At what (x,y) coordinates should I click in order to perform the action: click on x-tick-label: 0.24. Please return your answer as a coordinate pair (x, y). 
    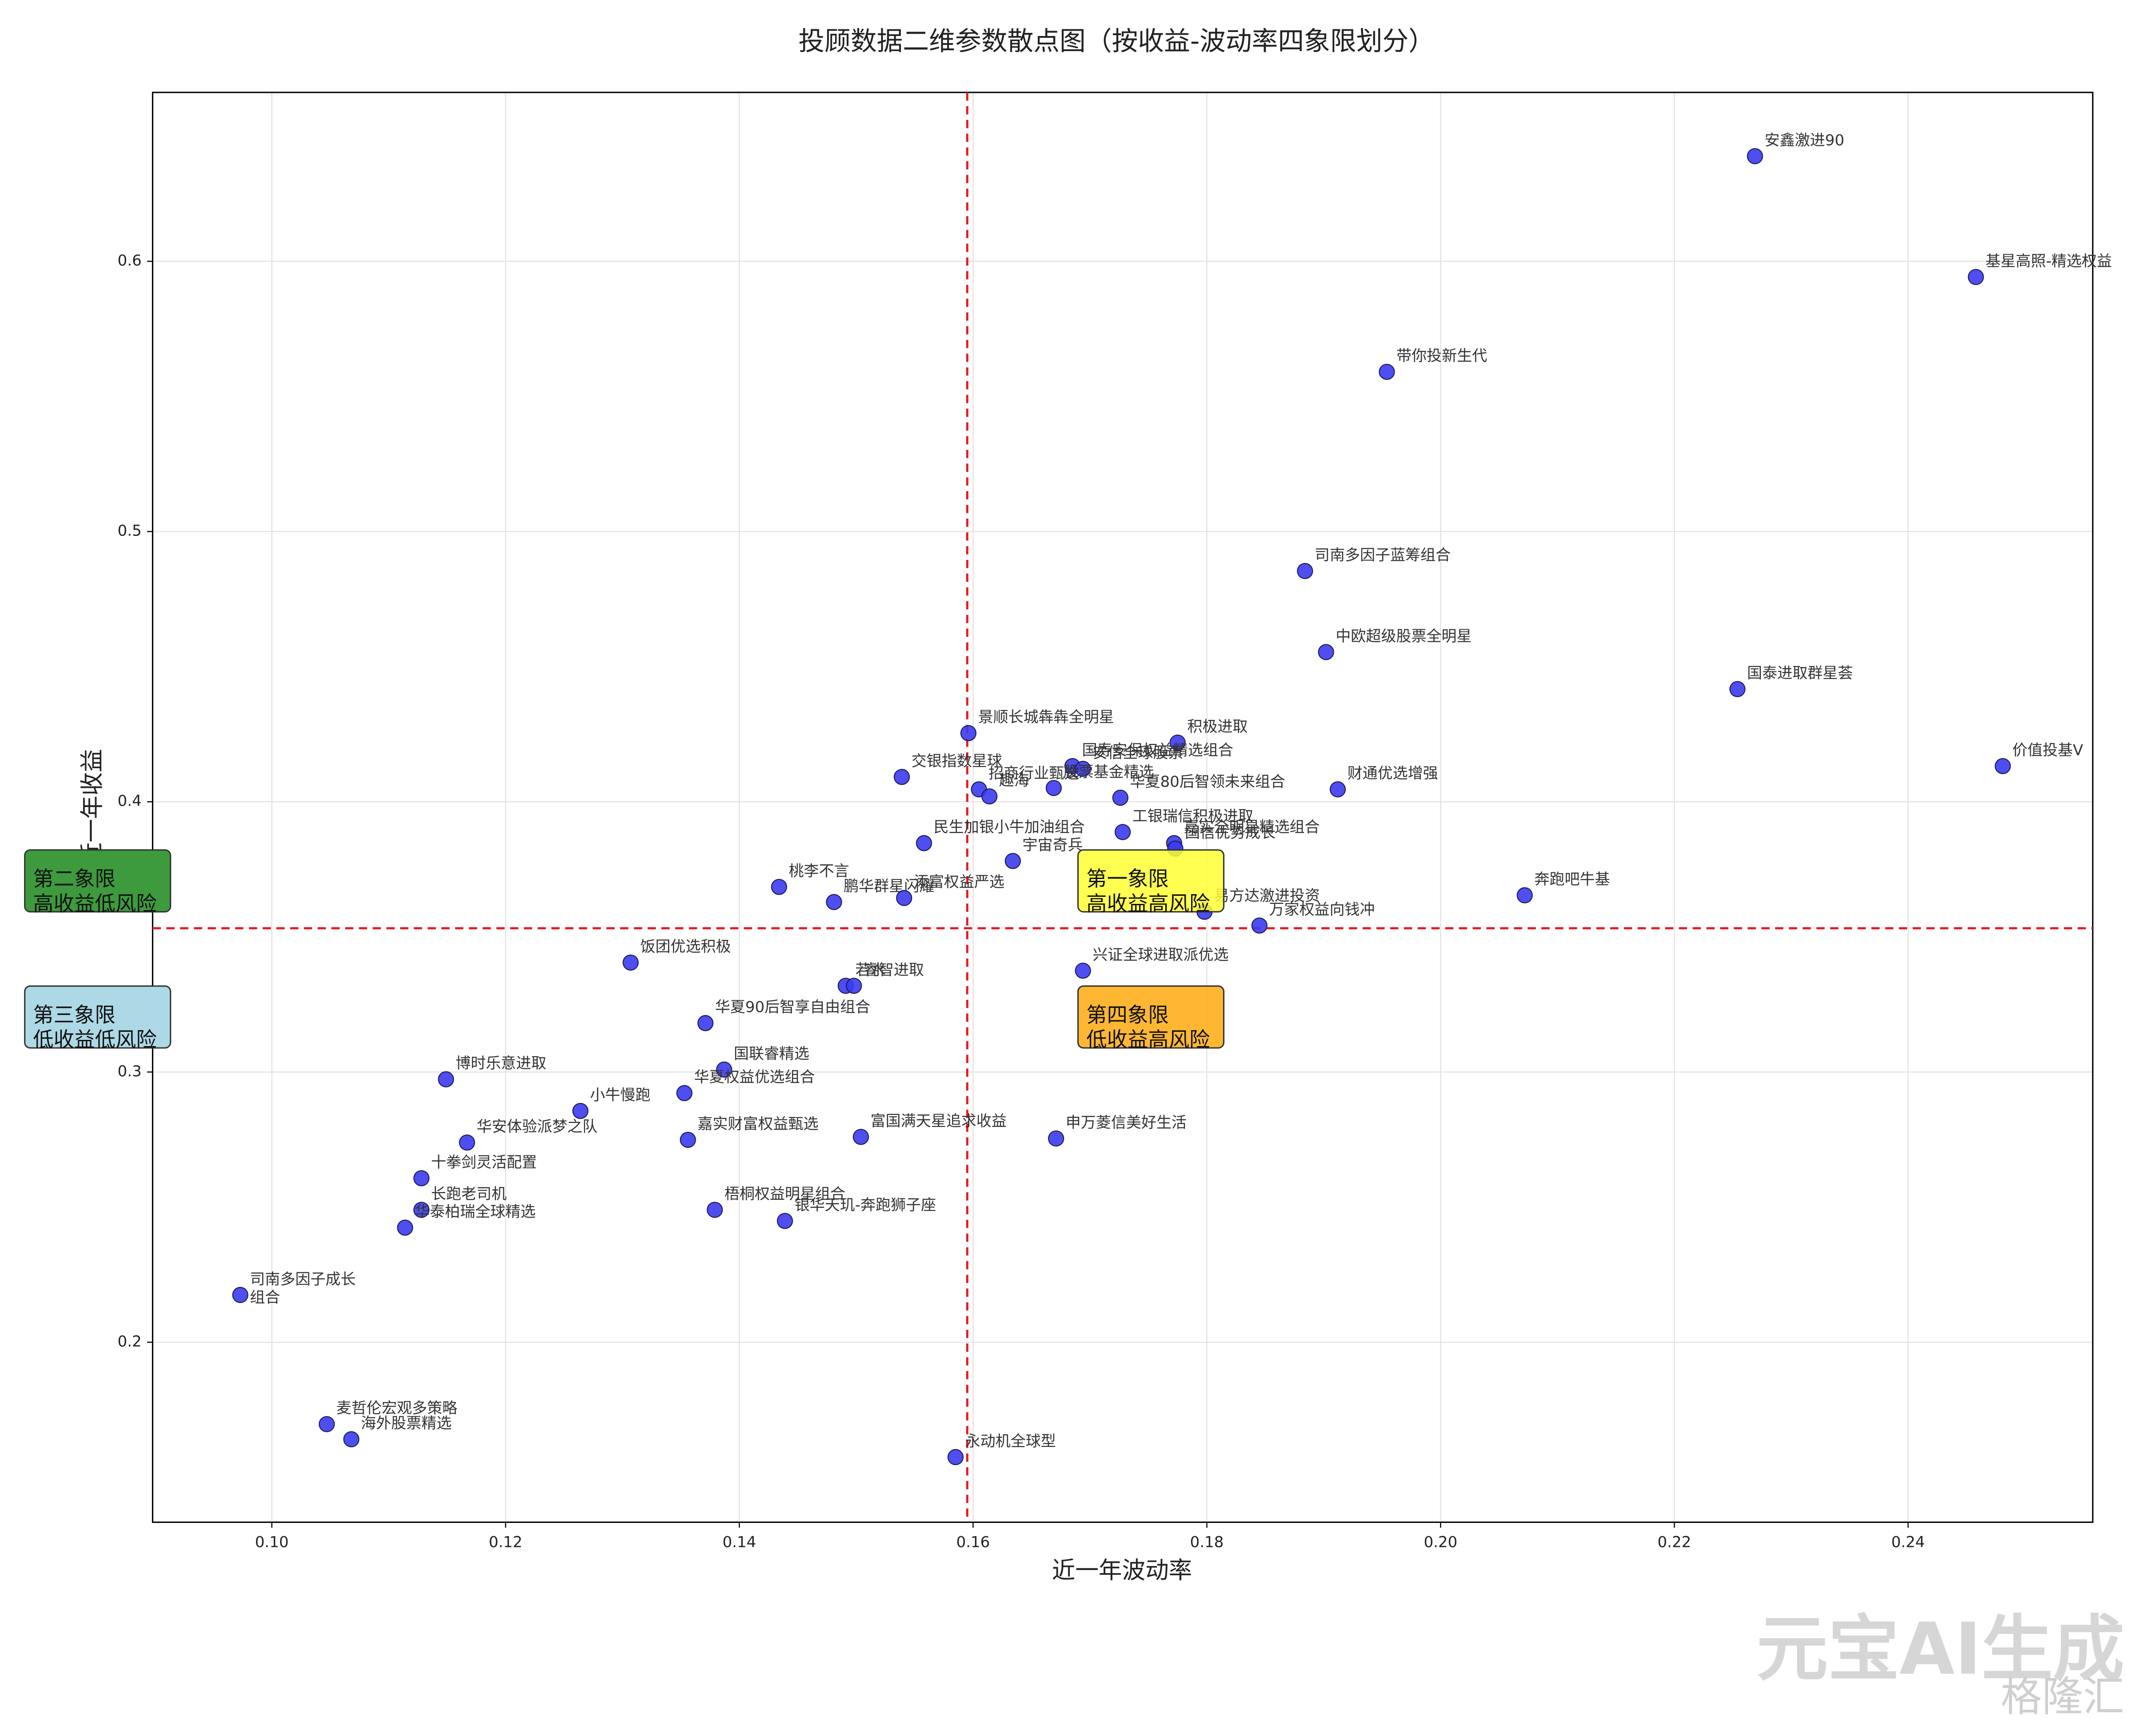
    Looking at the image, I should click on (1908, 1542).